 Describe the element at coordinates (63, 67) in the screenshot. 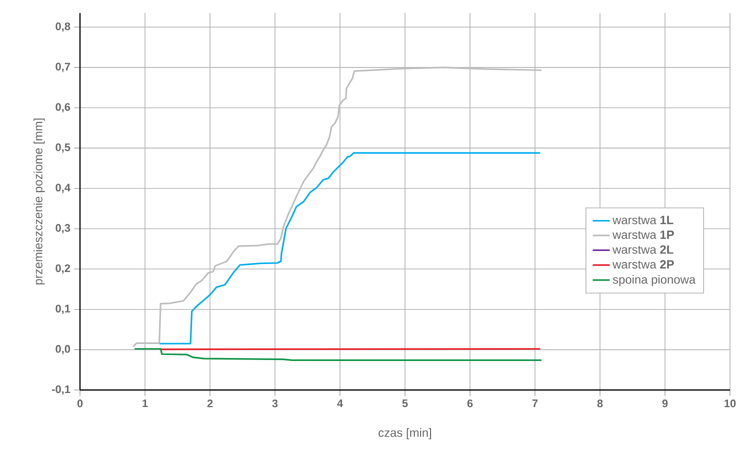

I see `y-tick-label: 0,7` at that location.